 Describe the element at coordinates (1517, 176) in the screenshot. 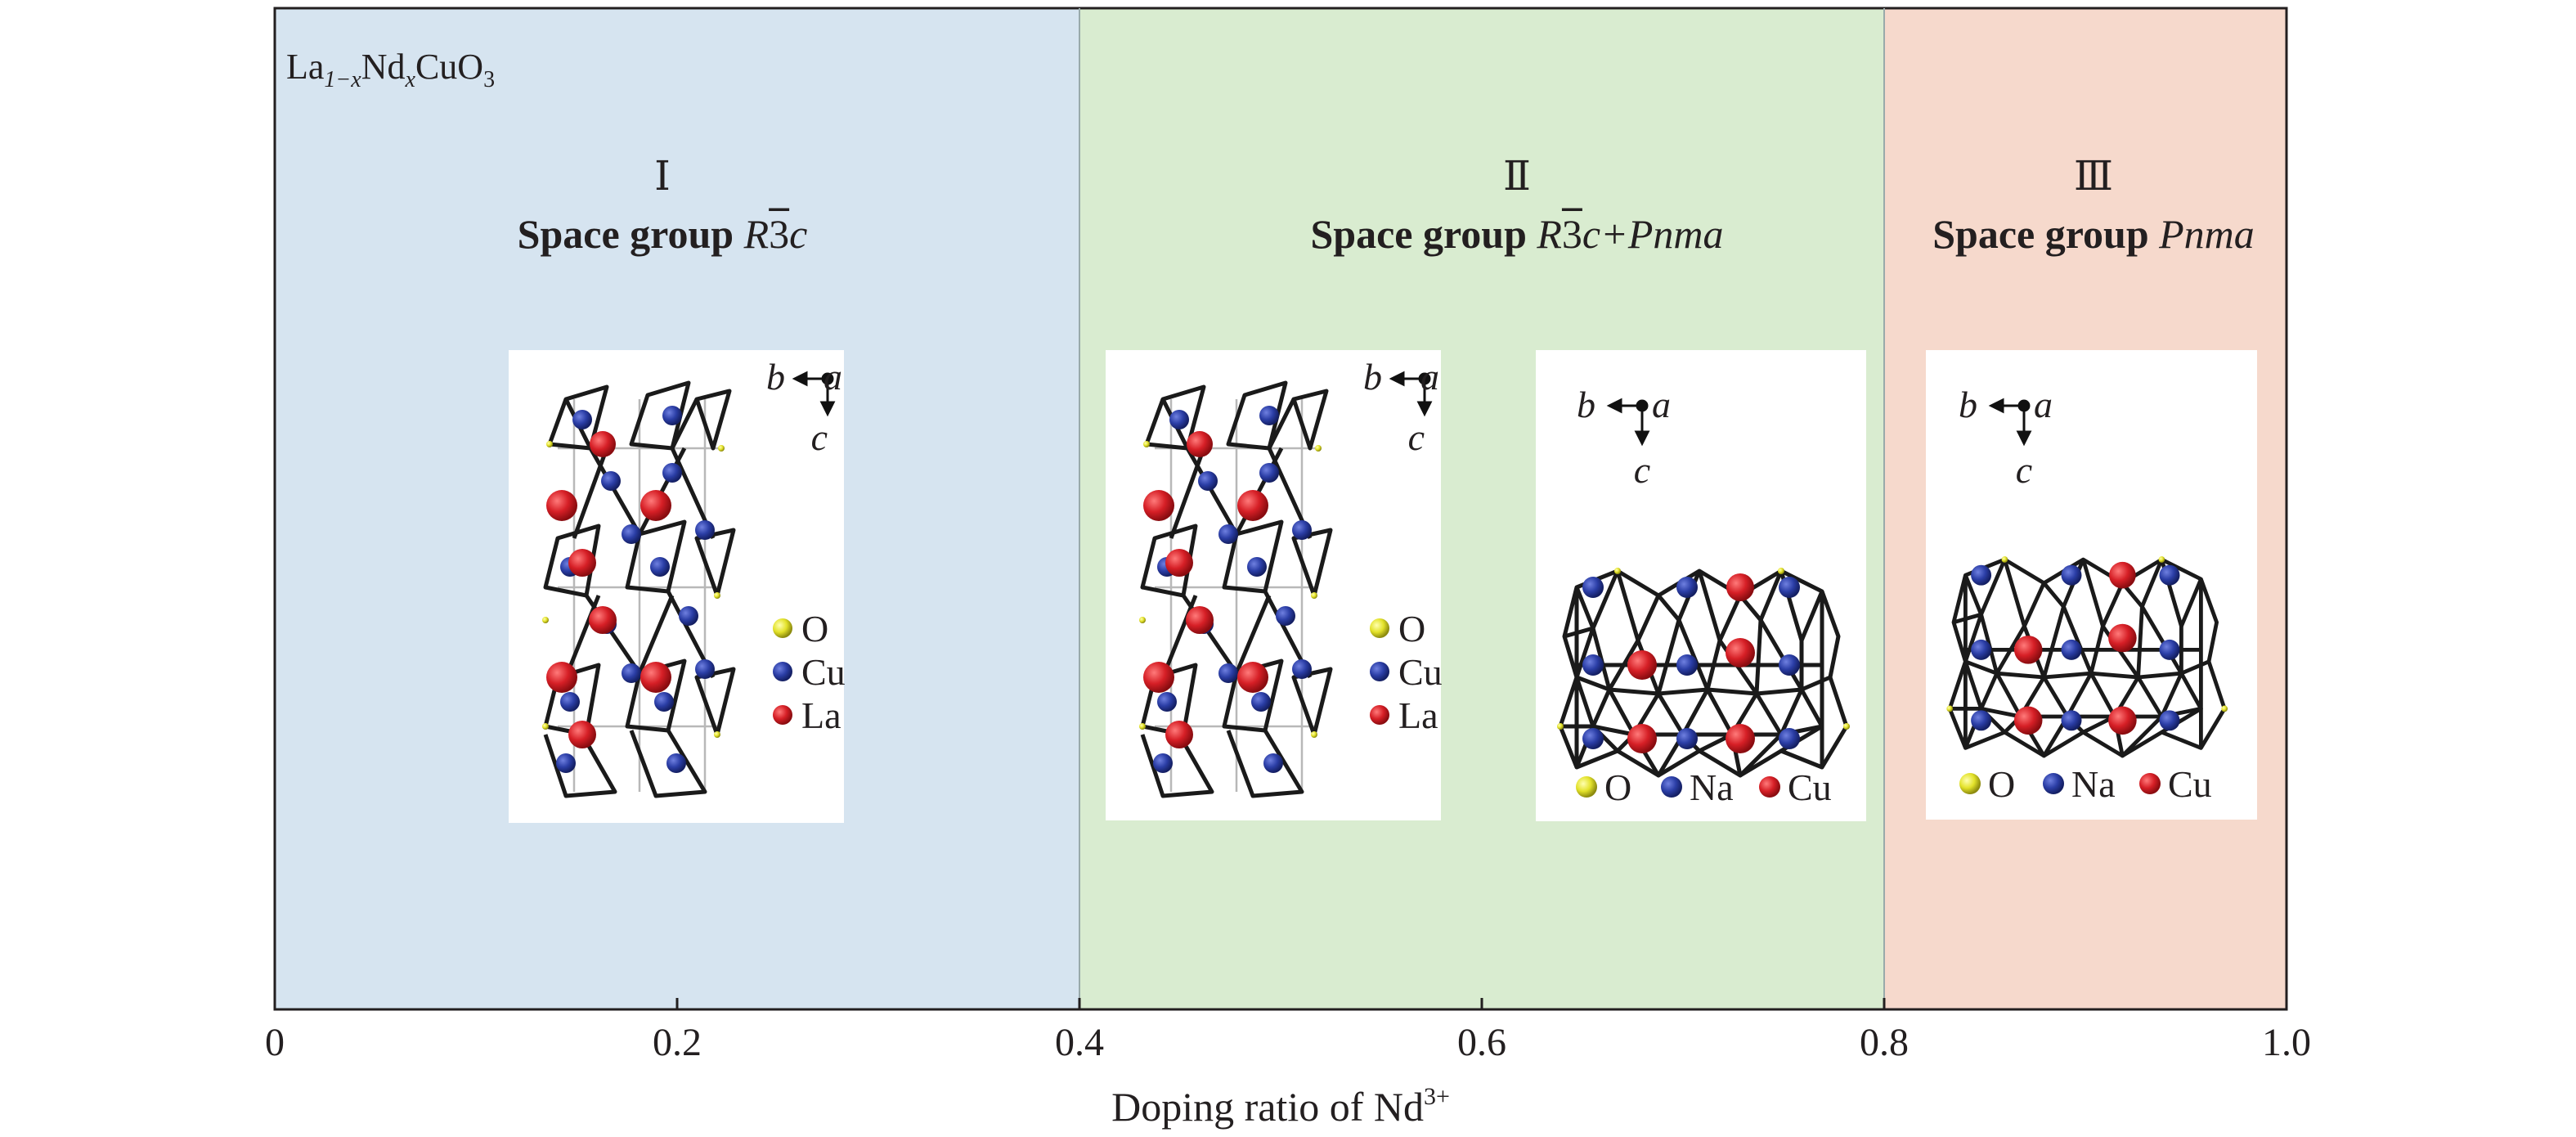

I see `region-2-numeral: Ⅱ` at that location.